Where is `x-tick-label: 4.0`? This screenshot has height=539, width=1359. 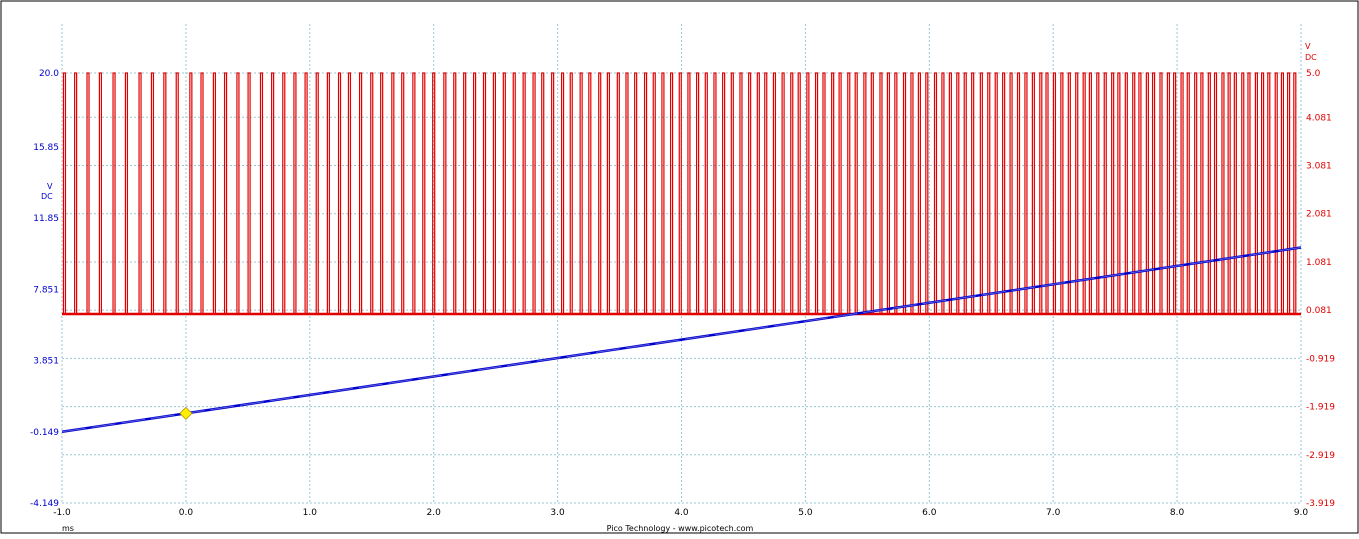 x-tick-label: 4.0 is located at coordinates (681, 513).